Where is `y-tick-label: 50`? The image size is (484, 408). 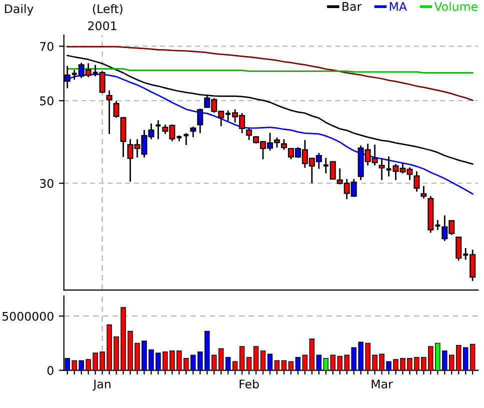 y-tick-label: 50 is located at coordinates (47, 101).